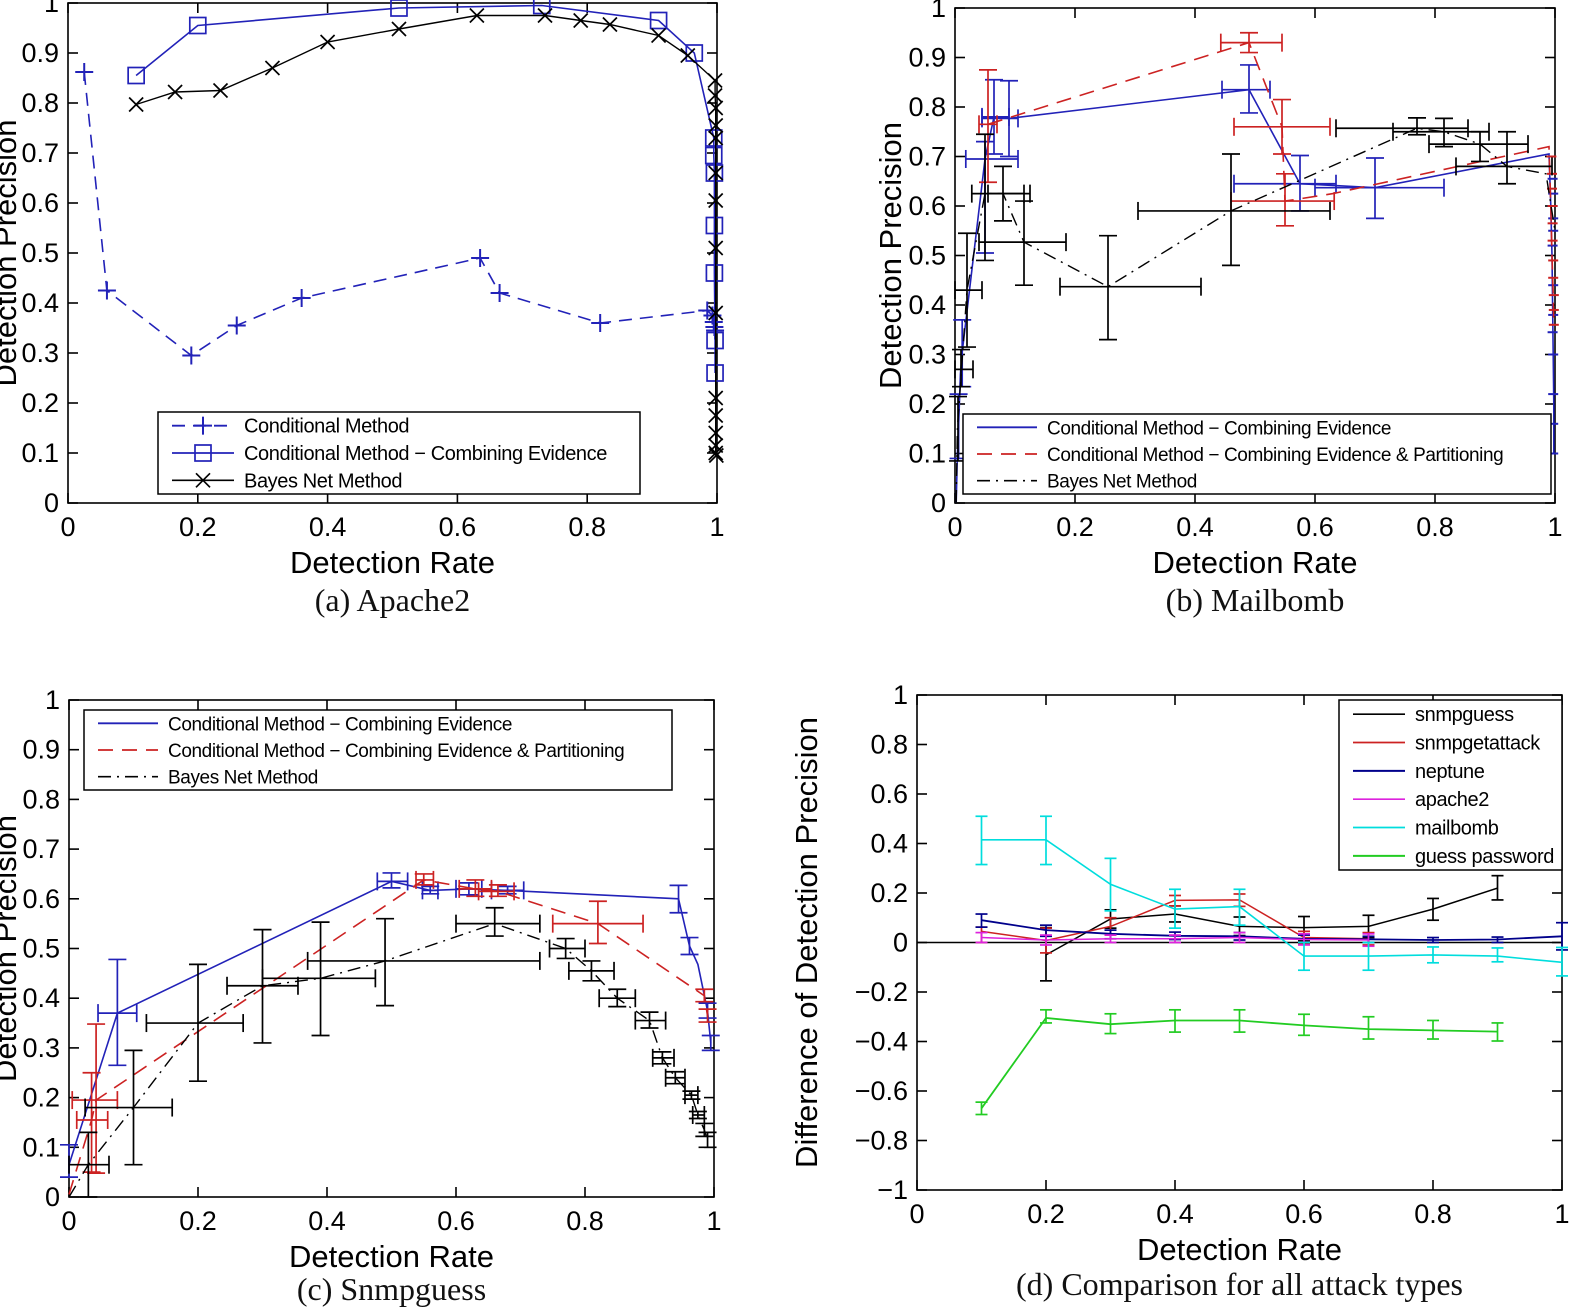  What do you see at coordinates (1457, 829) in the screenshot?
I see `svg-text: mailbomb` at bounding box center [1457, 829].